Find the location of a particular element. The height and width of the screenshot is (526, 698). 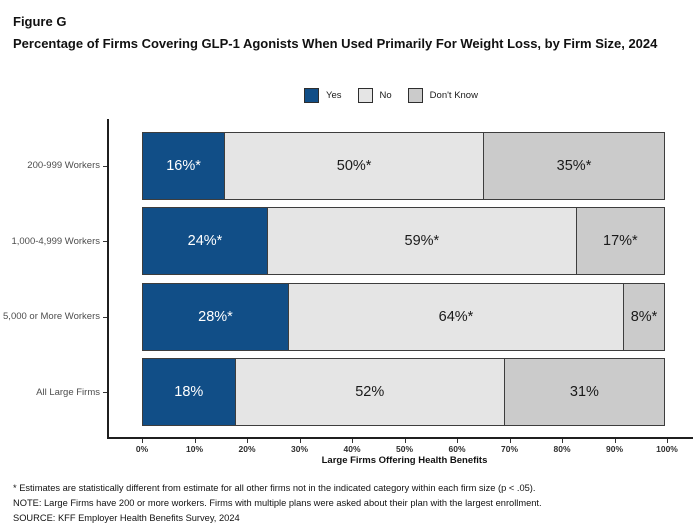

bar-row: 16%* 50%* 35%* is located at coordinates (404, 165).